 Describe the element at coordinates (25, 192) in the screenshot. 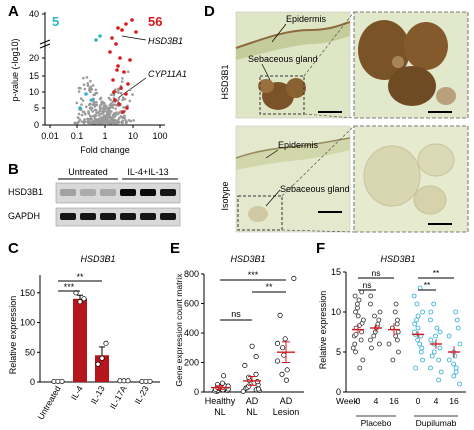

I see `panel-b-row-hsd3b1: HSD3B1` at that location.